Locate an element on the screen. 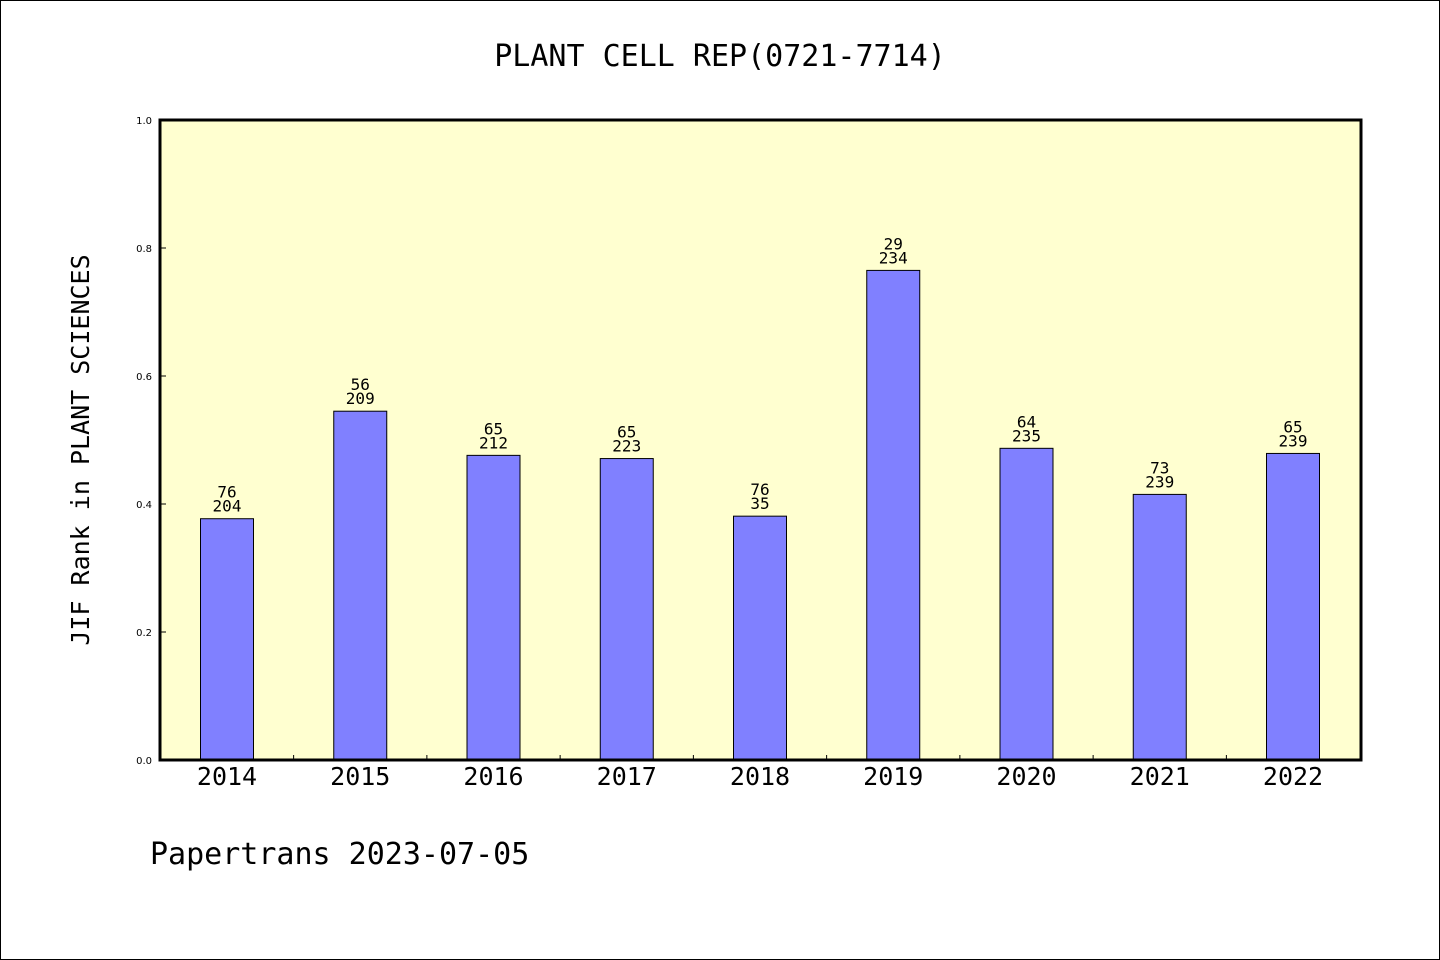 The width and height of the screenshot is (1440, 960). bar-label-top-2021: 73 is located at coordinates (1159, 467).